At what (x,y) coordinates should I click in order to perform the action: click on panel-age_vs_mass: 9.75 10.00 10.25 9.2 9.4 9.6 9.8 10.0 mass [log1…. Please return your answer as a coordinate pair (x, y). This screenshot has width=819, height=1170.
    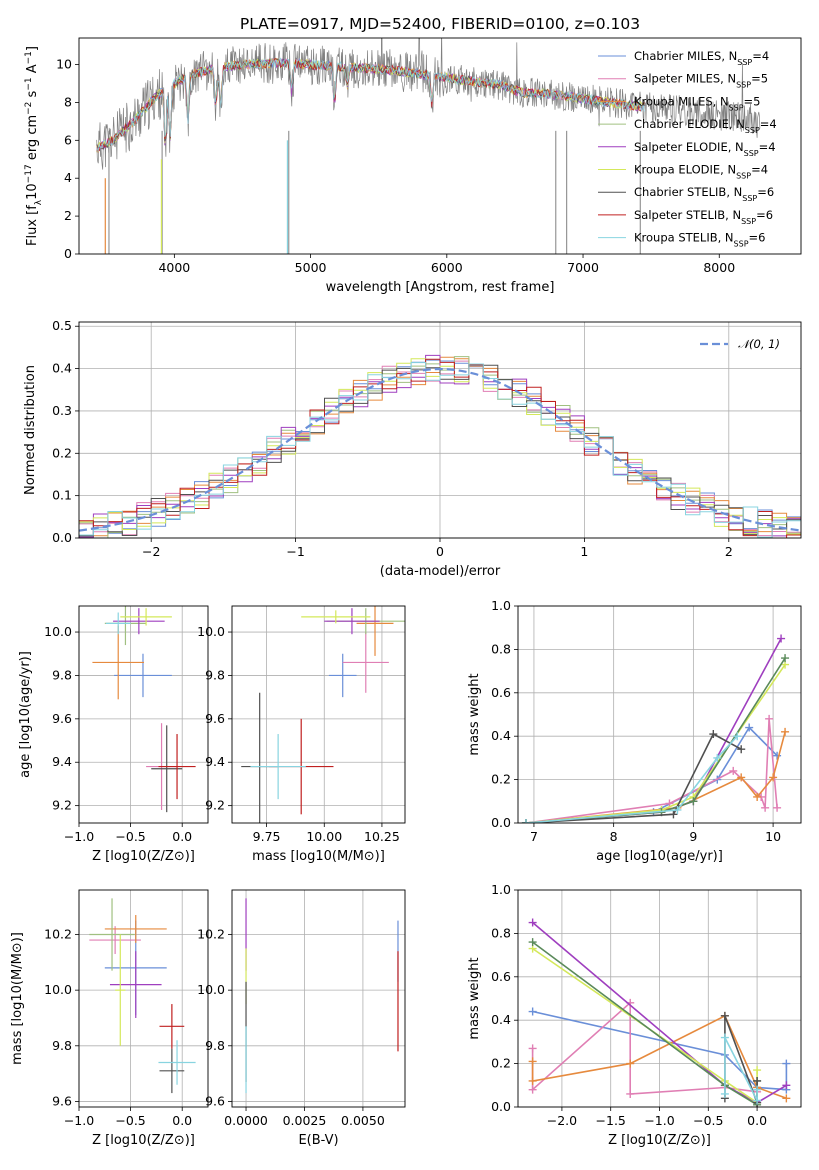
    Looking at the image, I should click on (301, 734).